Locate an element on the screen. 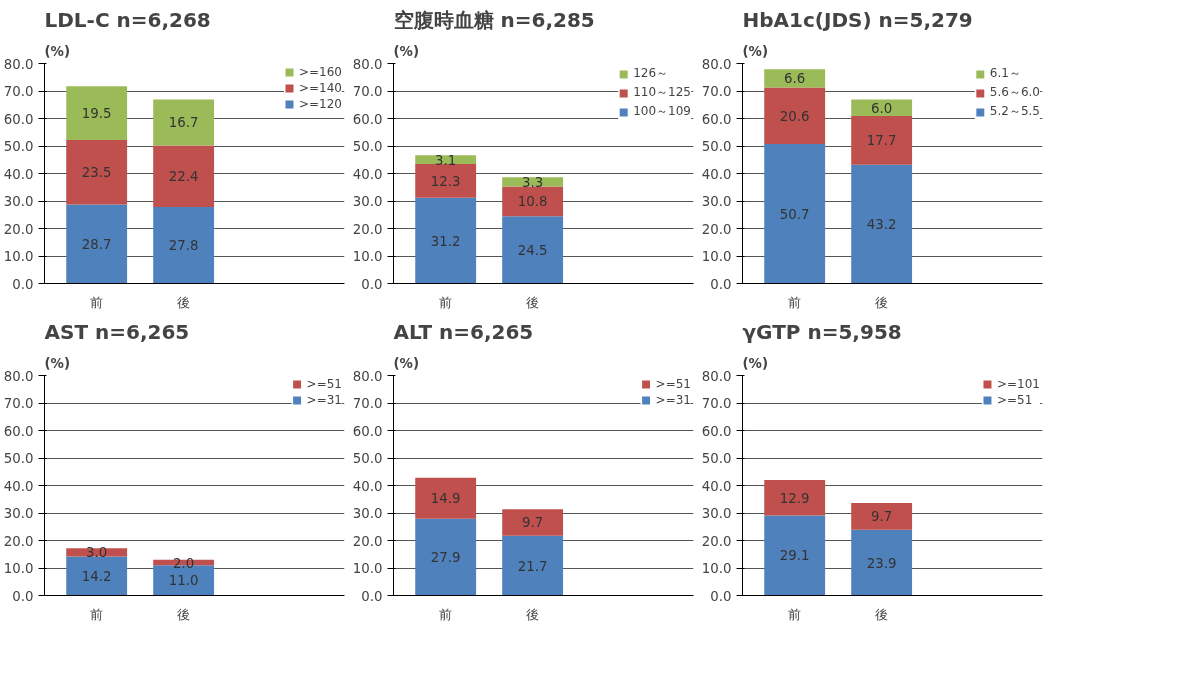 The height and width of the screenshot is (679, 1181). data-label: 3.3 is located at coordinates (533, 182).